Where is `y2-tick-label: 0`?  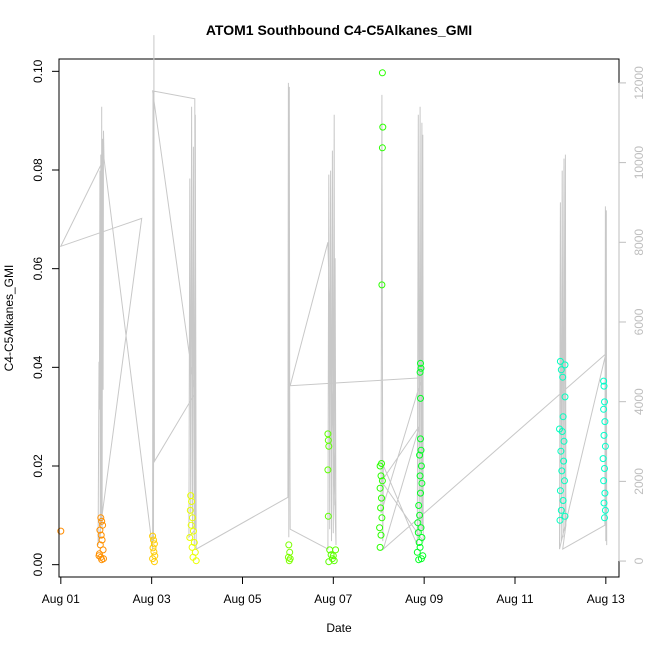
y2-tick-label: 0 is located at coordinates (639, 560).